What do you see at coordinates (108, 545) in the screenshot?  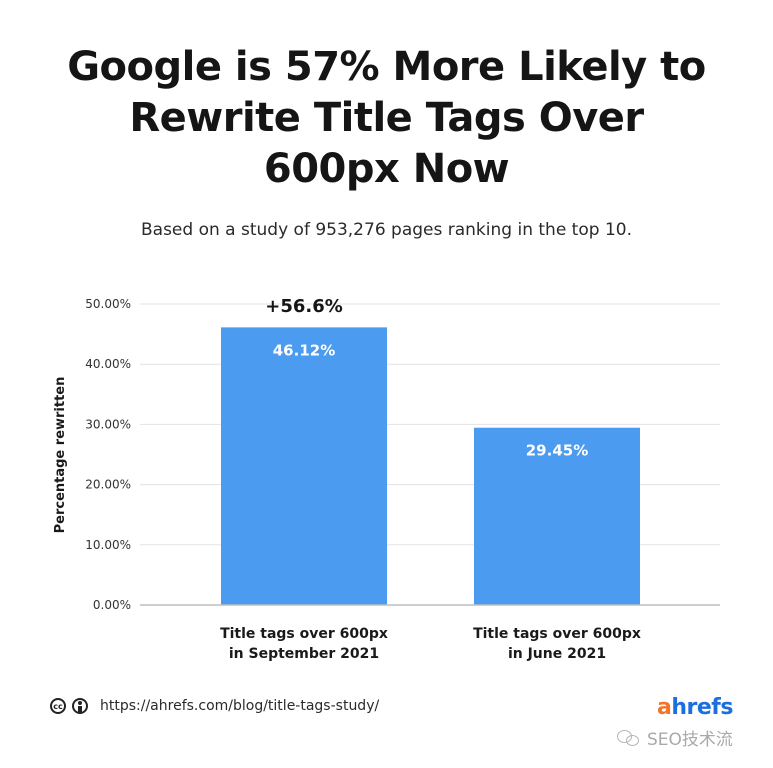 I see `y-tick-label: 10.00%` at bounding box center [108, 545].